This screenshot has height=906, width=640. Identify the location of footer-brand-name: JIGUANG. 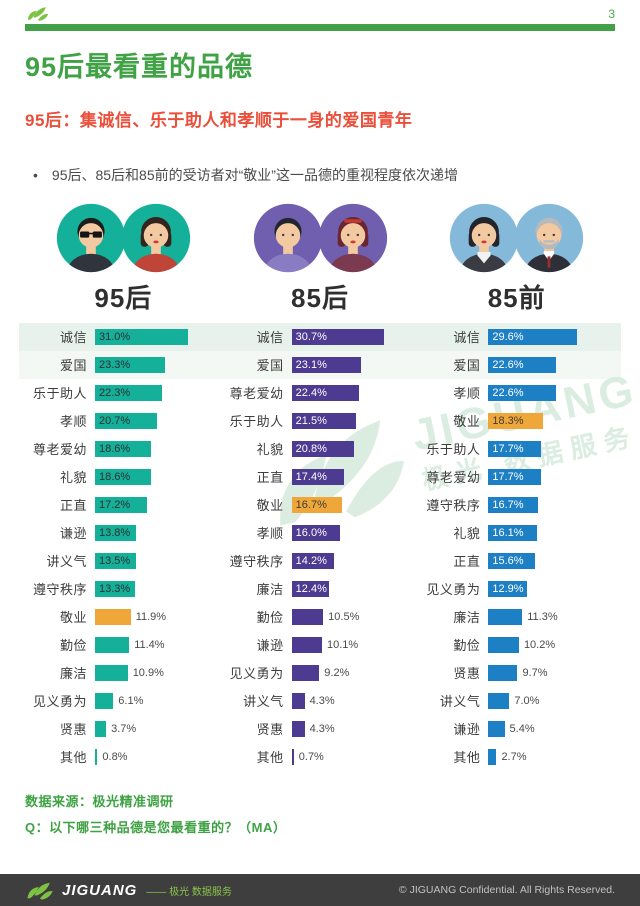
(100, 890).